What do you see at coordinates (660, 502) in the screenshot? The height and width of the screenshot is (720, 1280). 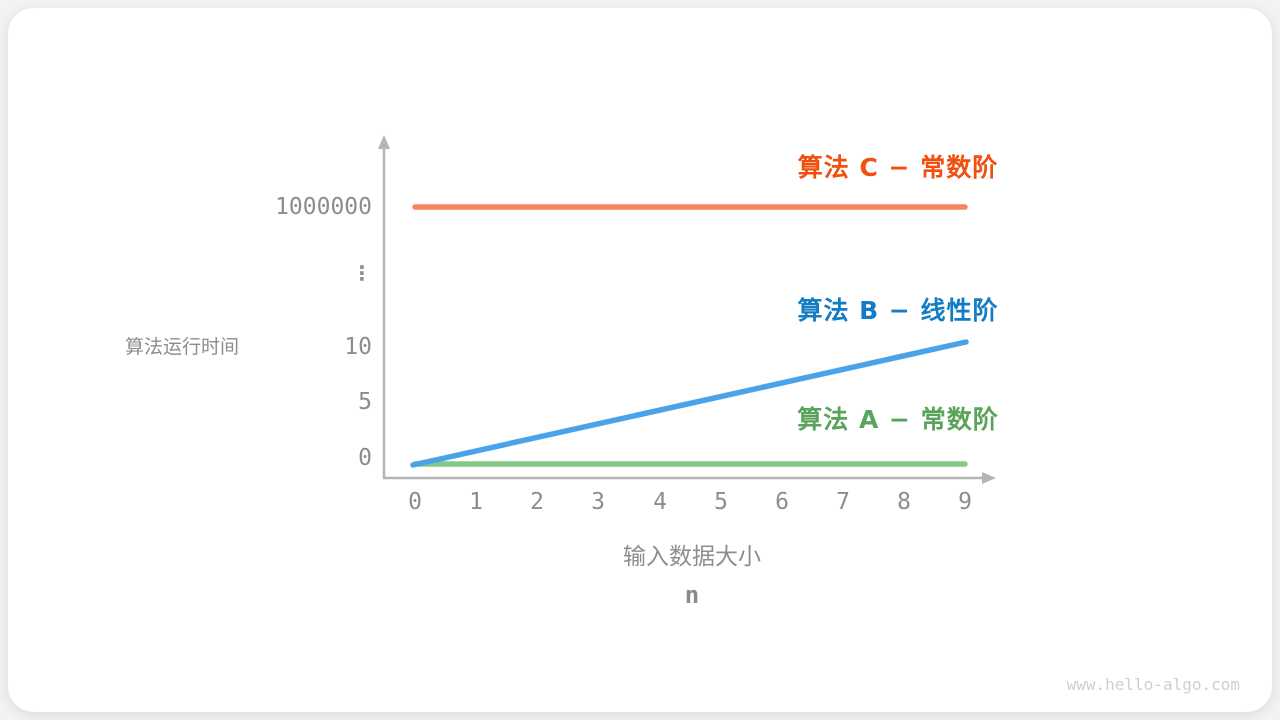 I see `x-tick-4: 4` at bounding box center [660, 502].